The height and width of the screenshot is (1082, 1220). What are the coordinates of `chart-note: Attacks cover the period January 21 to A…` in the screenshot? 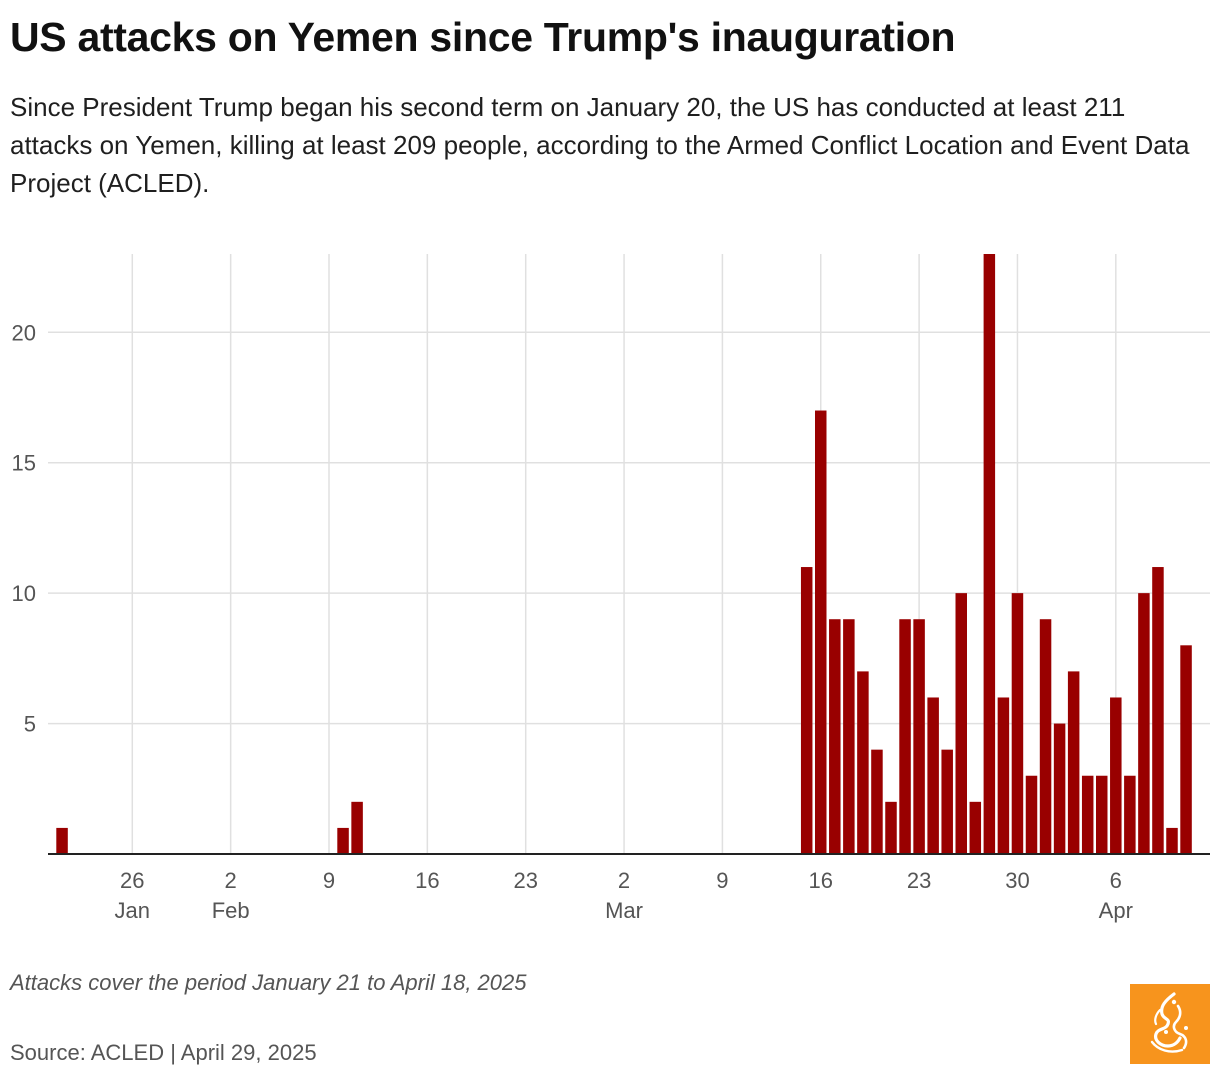 It's located at (268, 982).